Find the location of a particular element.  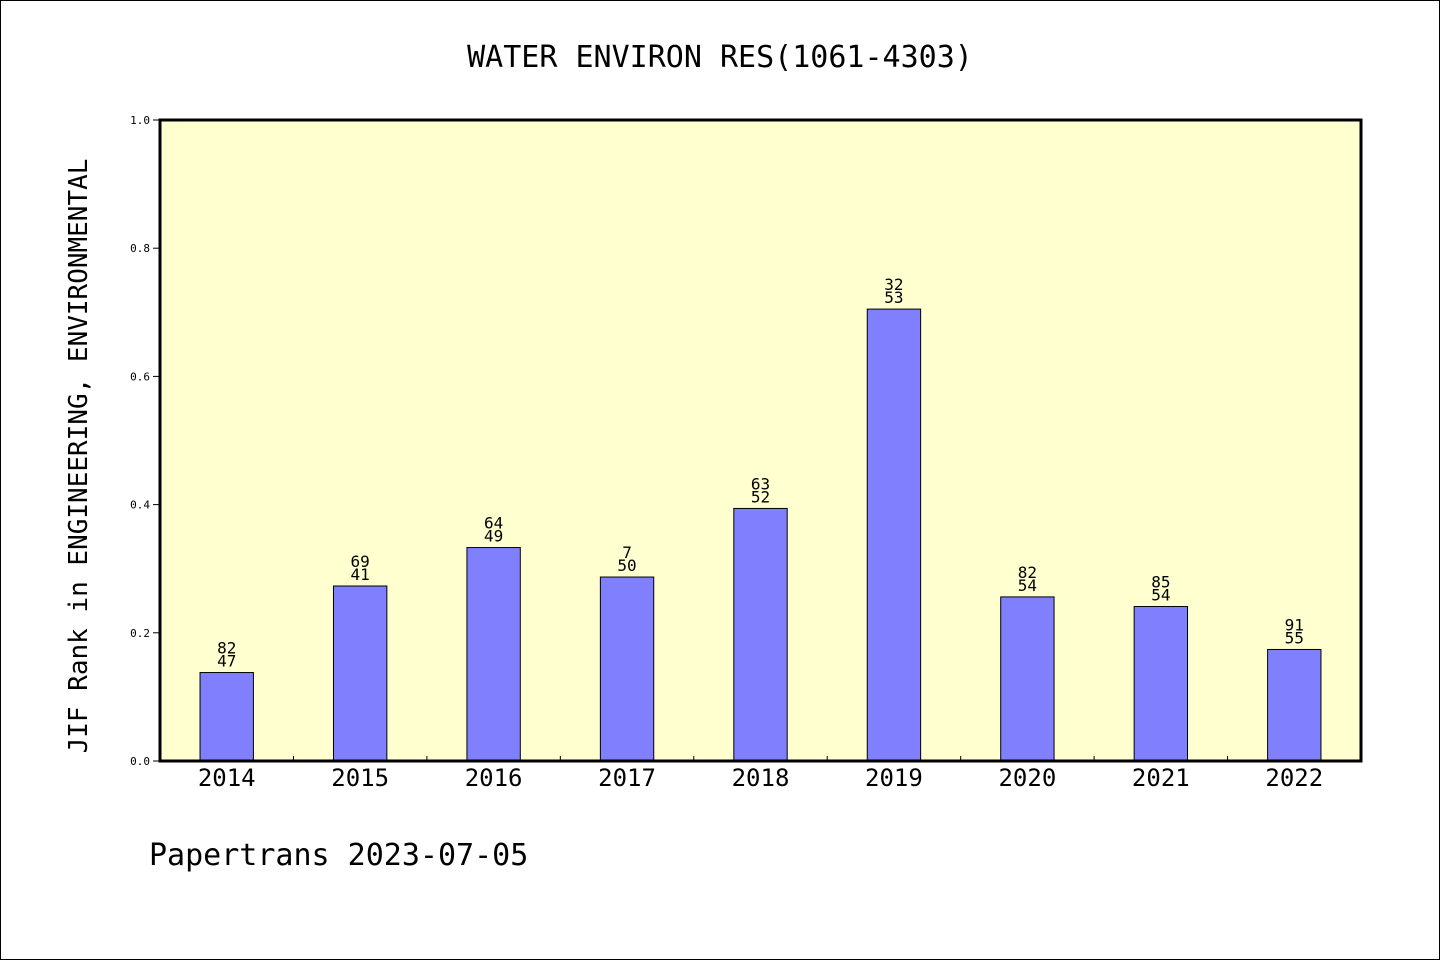

bar-label-top-2021: 85 is located at coordinates (1160, 582).